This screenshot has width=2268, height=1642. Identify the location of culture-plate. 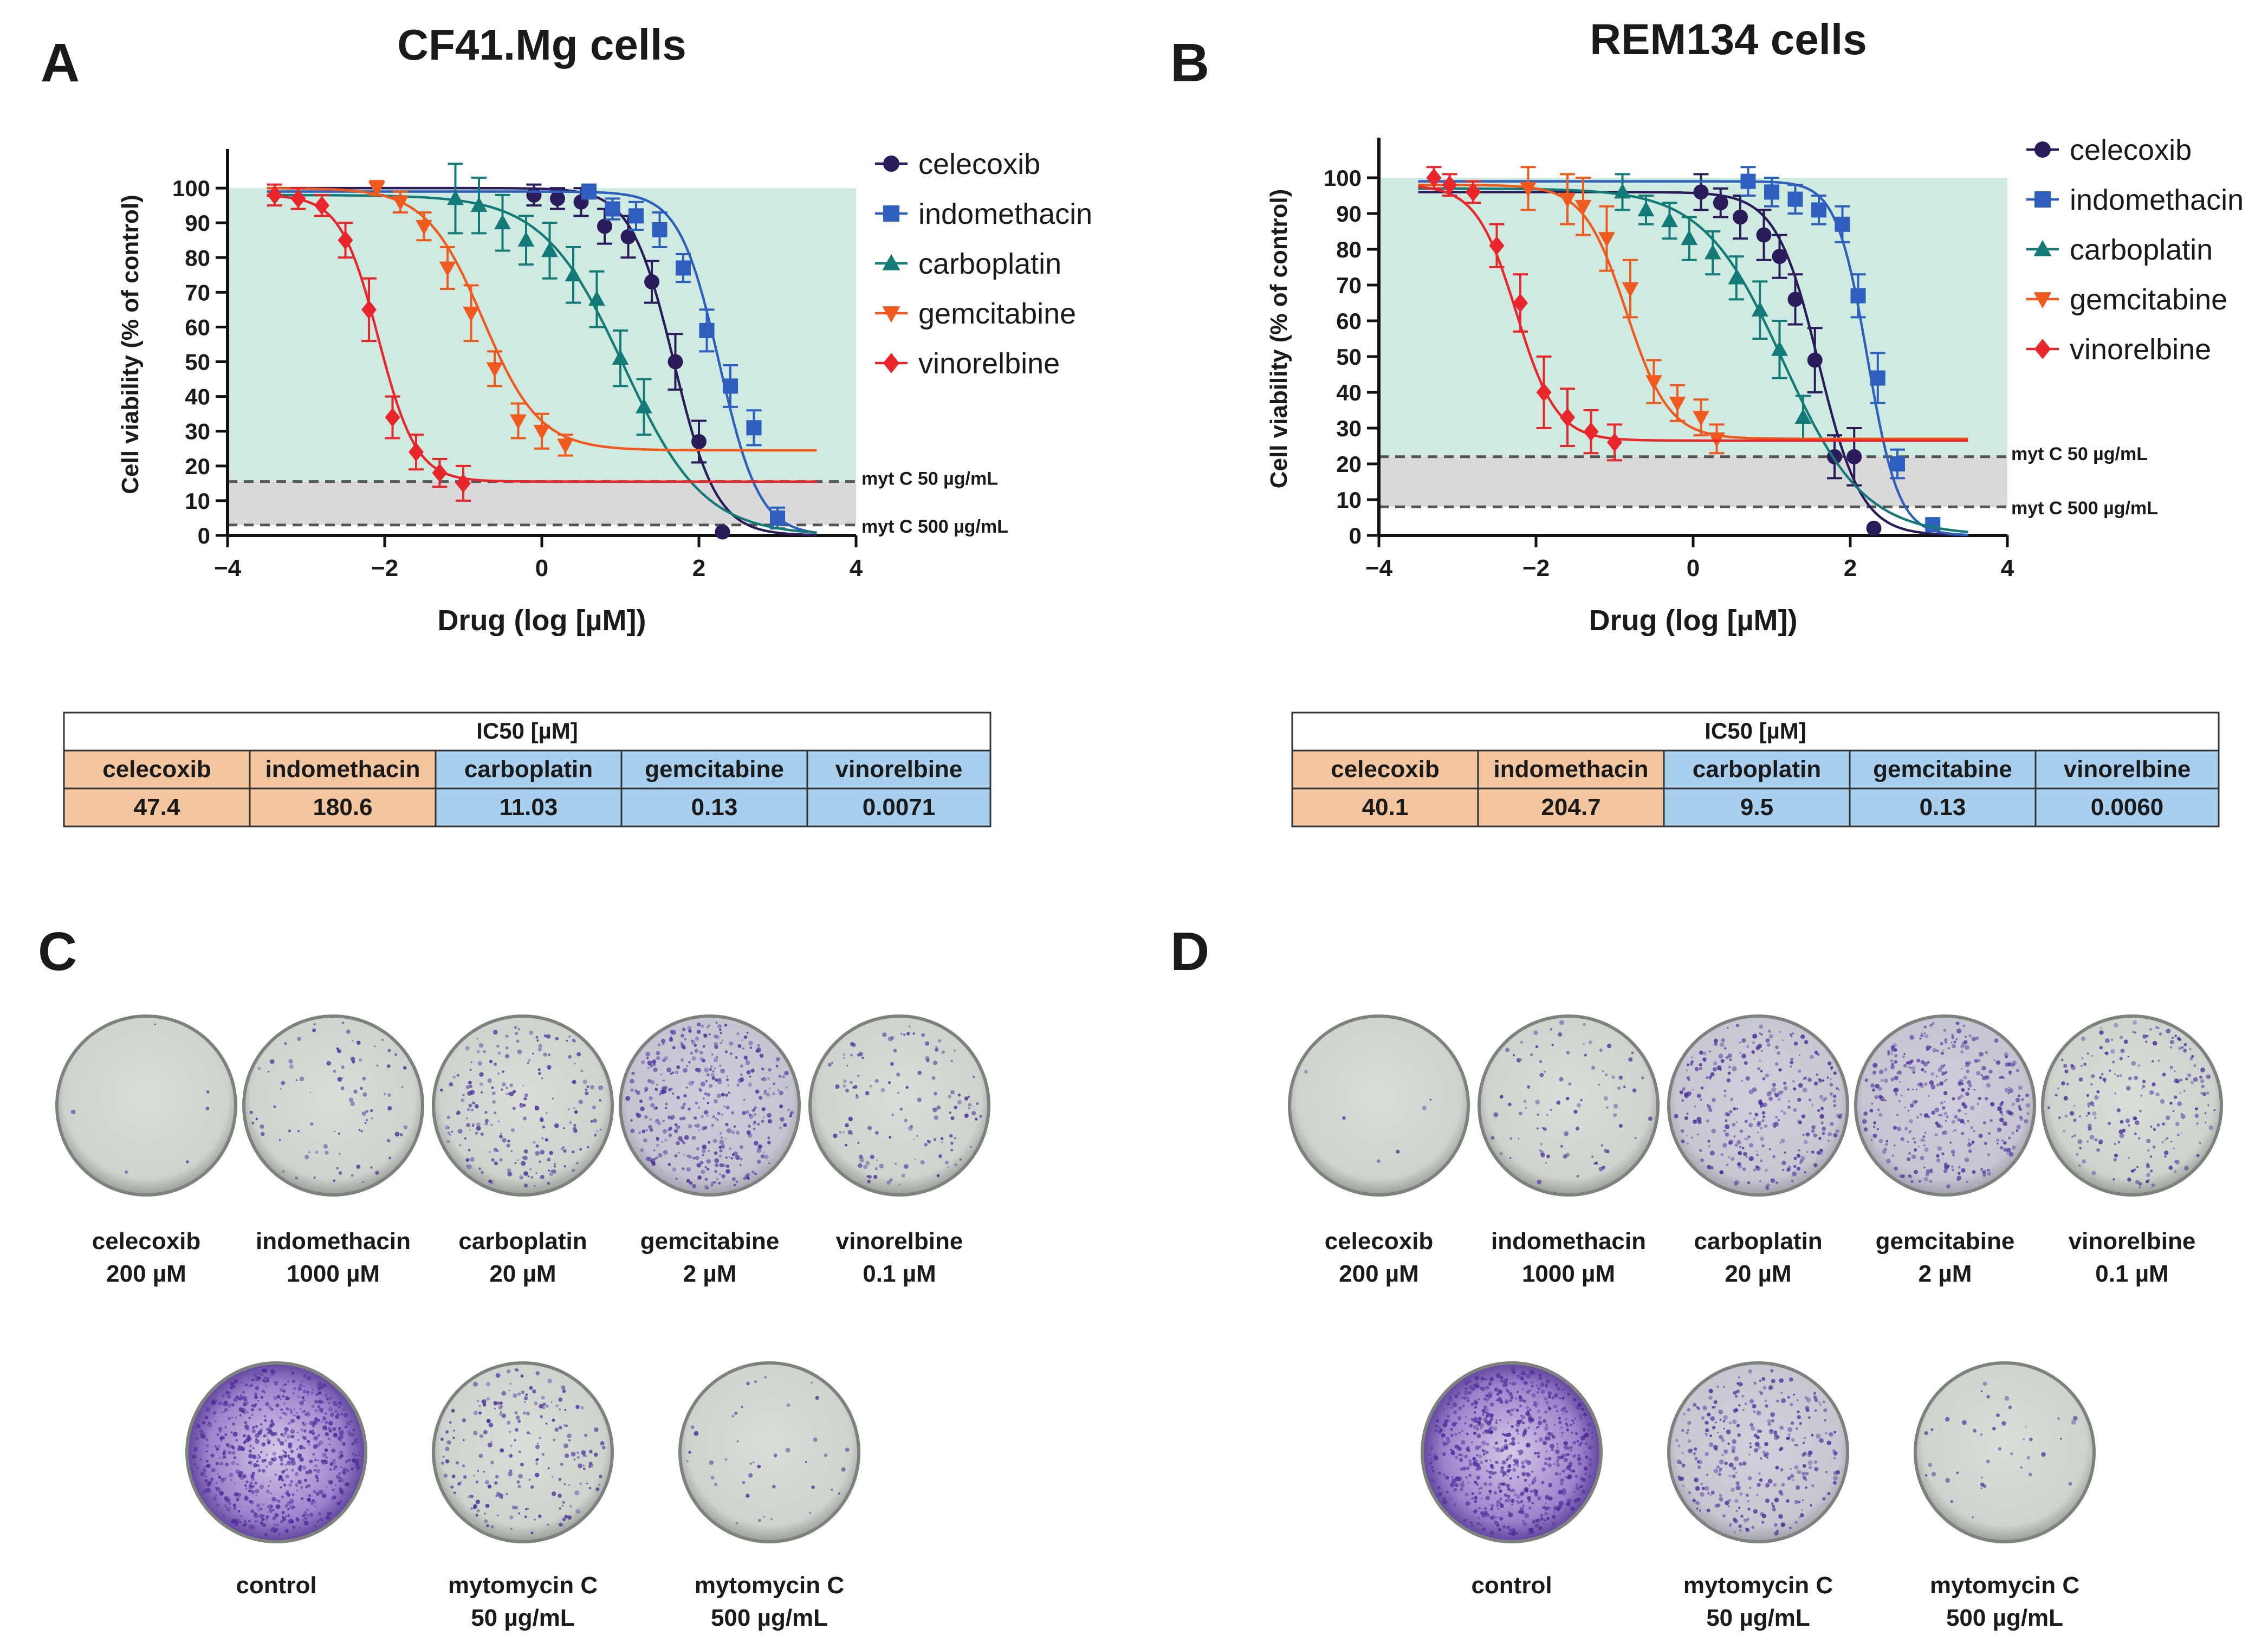
(1379, 1105).